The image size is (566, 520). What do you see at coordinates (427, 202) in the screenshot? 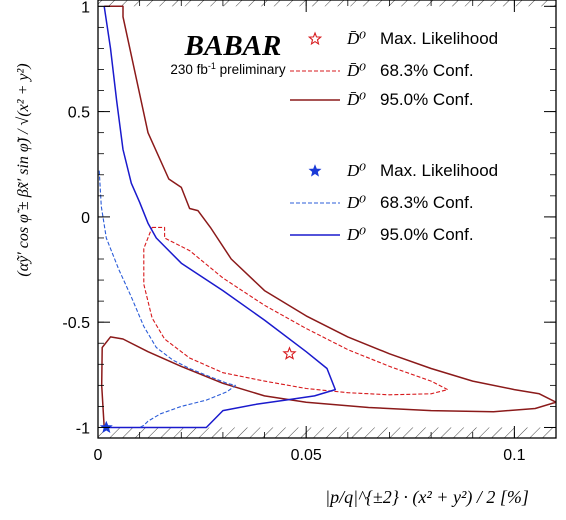
I see `legend-label-4: 68.3% Conf.` at bounding box center [427, 202].